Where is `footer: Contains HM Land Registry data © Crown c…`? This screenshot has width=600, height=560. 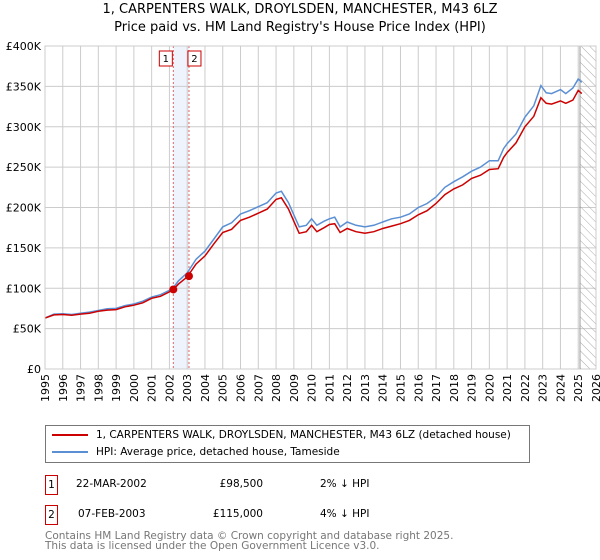 footer: Contains HM Land Registry data © Crown c… is located at coordinates (249, 541).